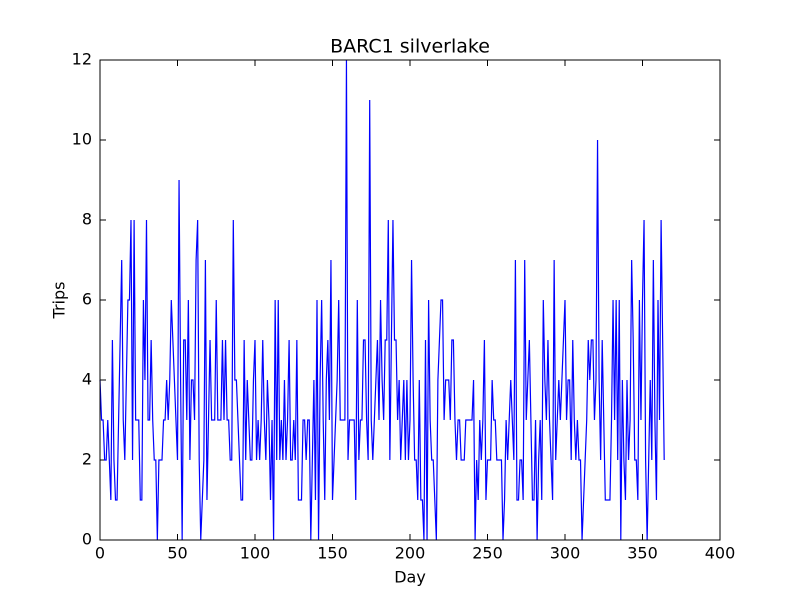  What do you see at coordinates (87, 379) in the screenshot?
I see `y-tick-label: 4` at bounding box center [87, 379].